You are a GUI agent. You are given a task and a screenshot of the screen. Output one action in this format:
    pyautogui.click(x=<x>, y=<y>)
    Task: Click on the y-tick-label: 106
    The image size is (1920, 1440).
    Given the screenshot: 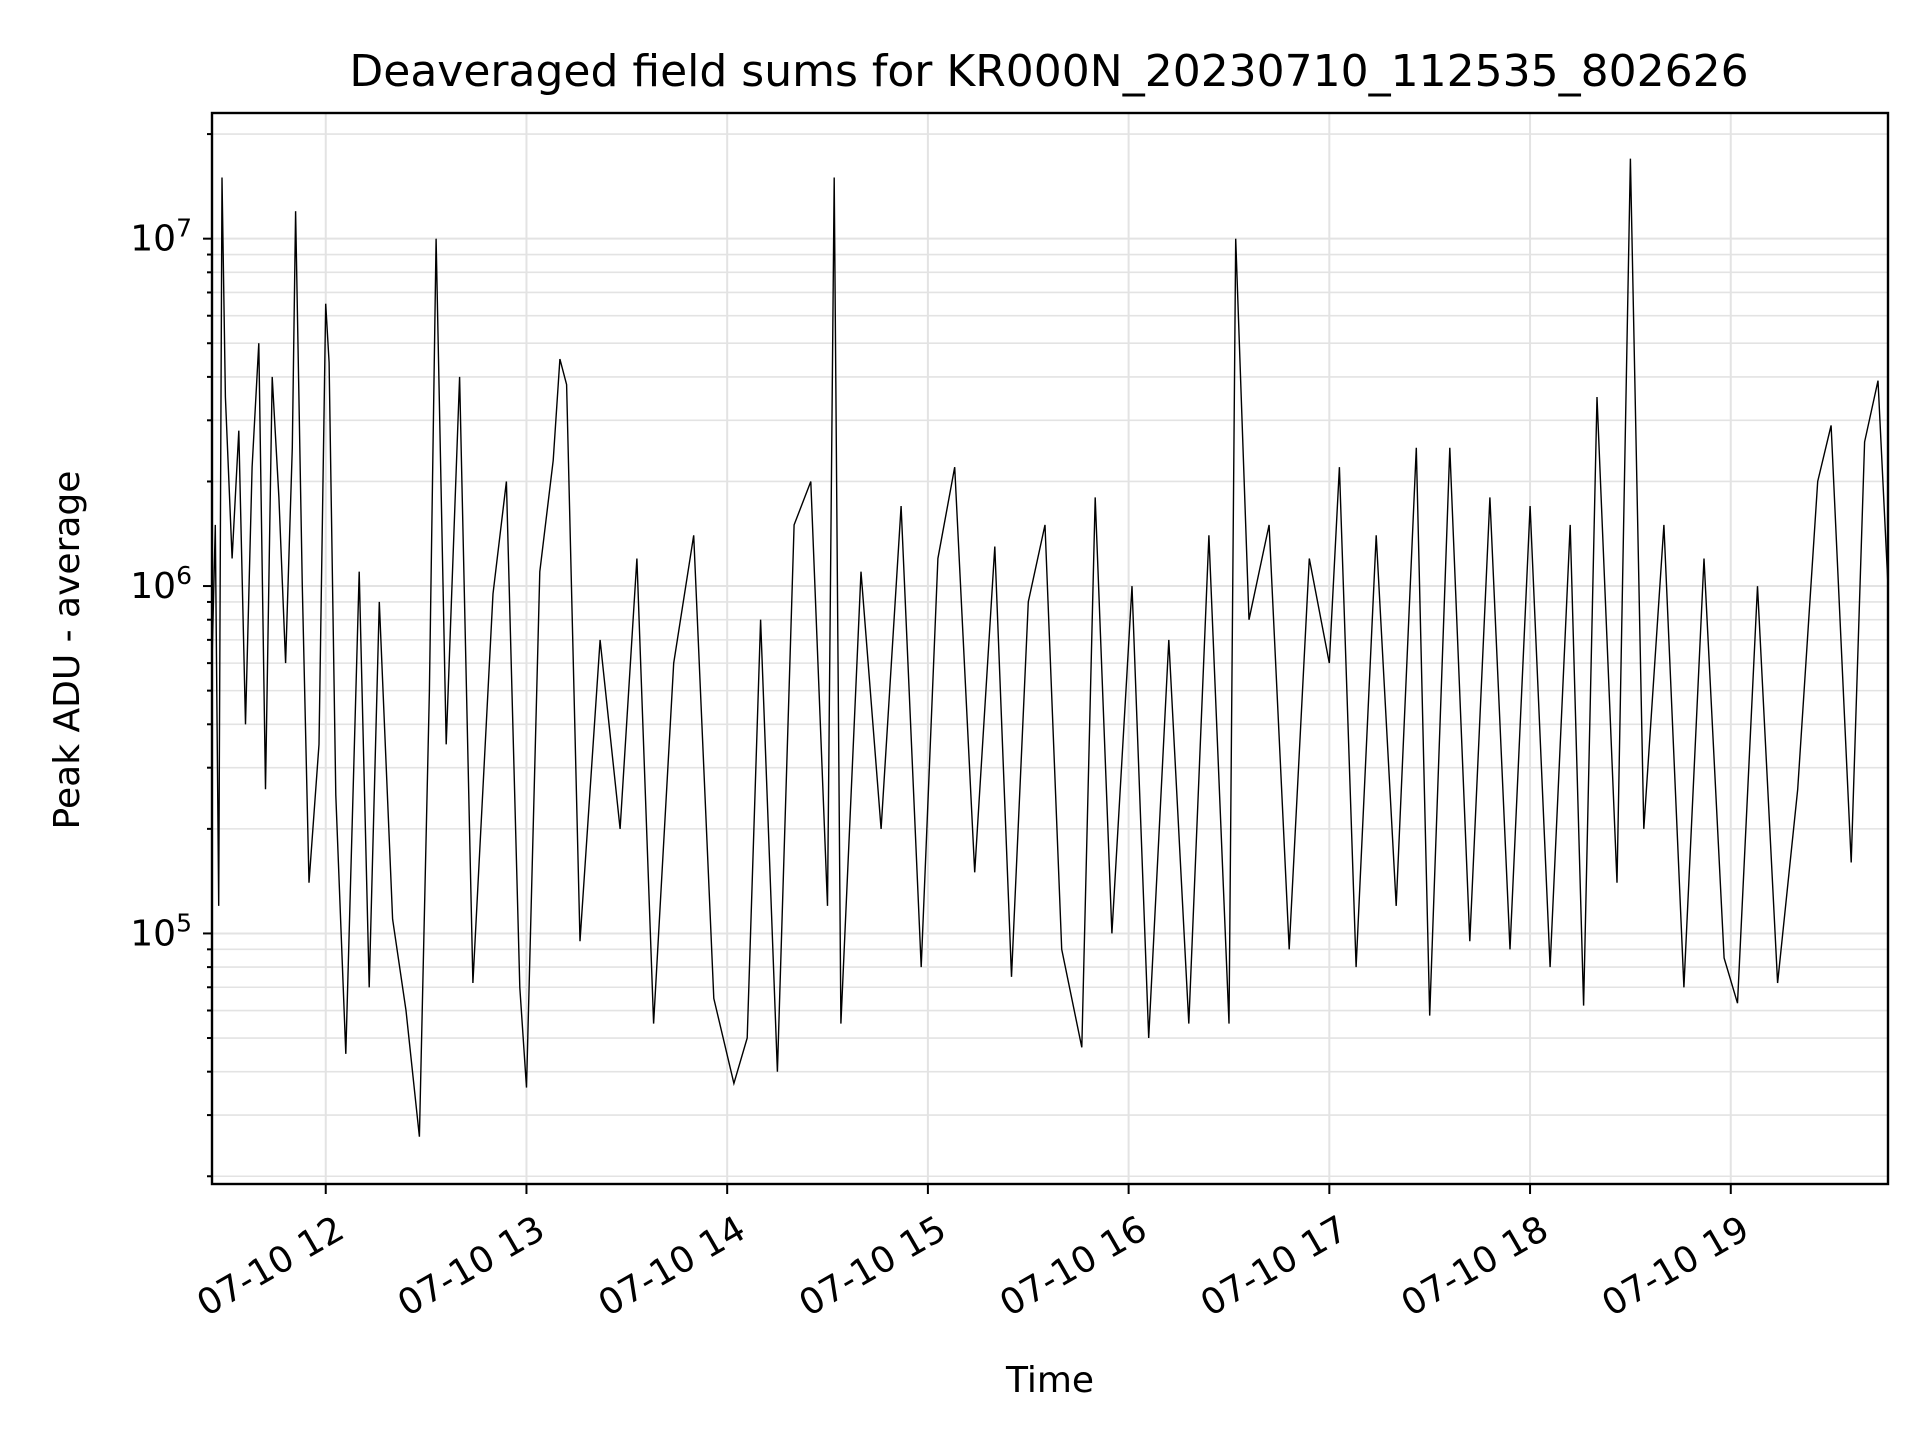 What is the action you would take?
    pyautogui.click(x=161, y=584)
    